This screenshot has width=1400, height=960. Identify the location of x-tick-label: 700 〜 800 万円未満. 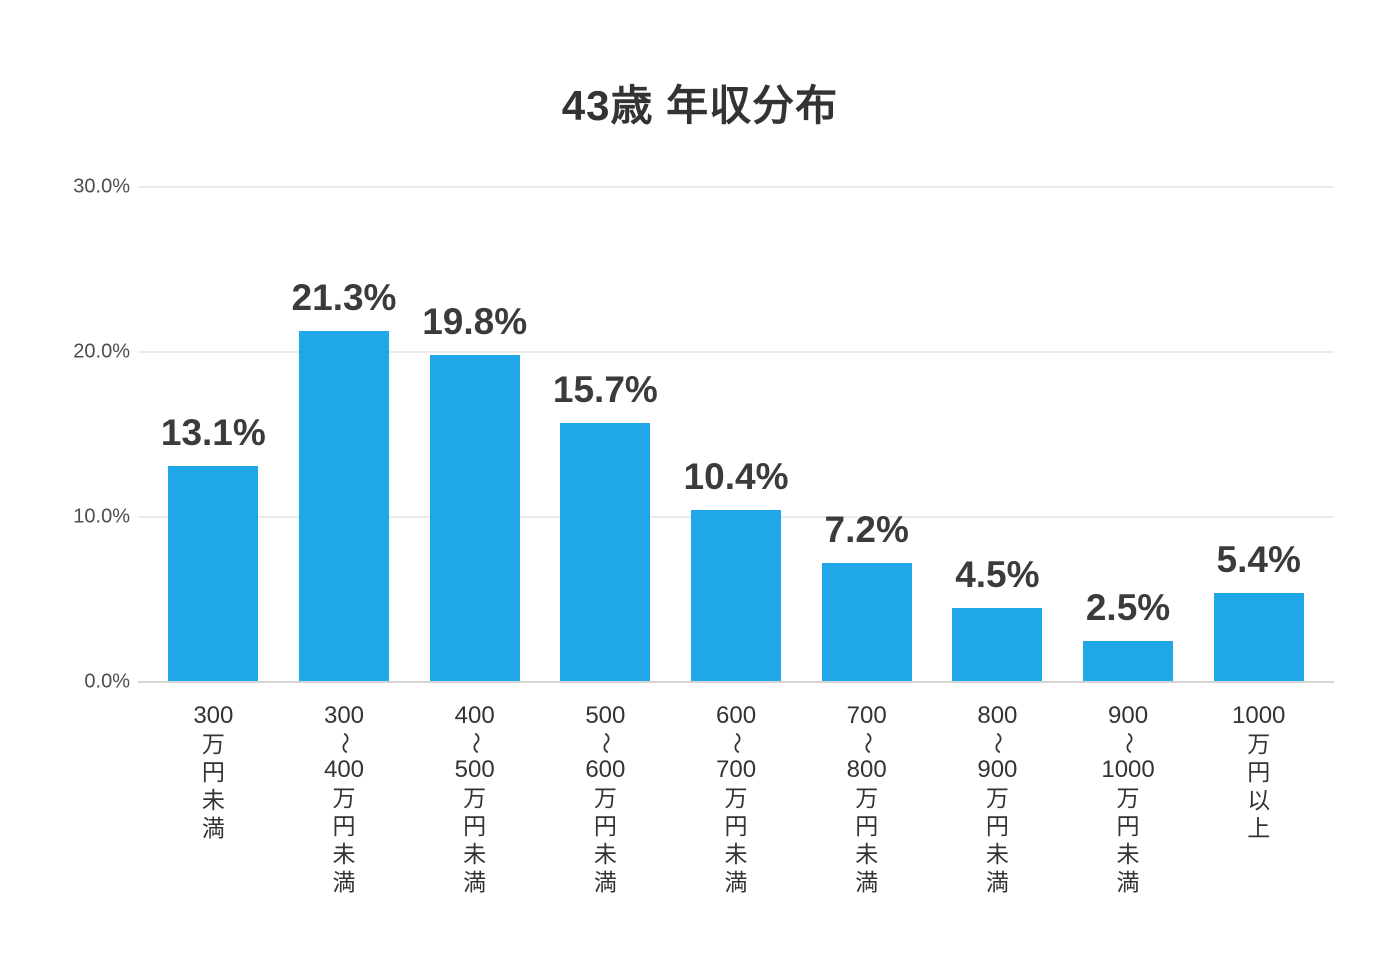
(866, 789).